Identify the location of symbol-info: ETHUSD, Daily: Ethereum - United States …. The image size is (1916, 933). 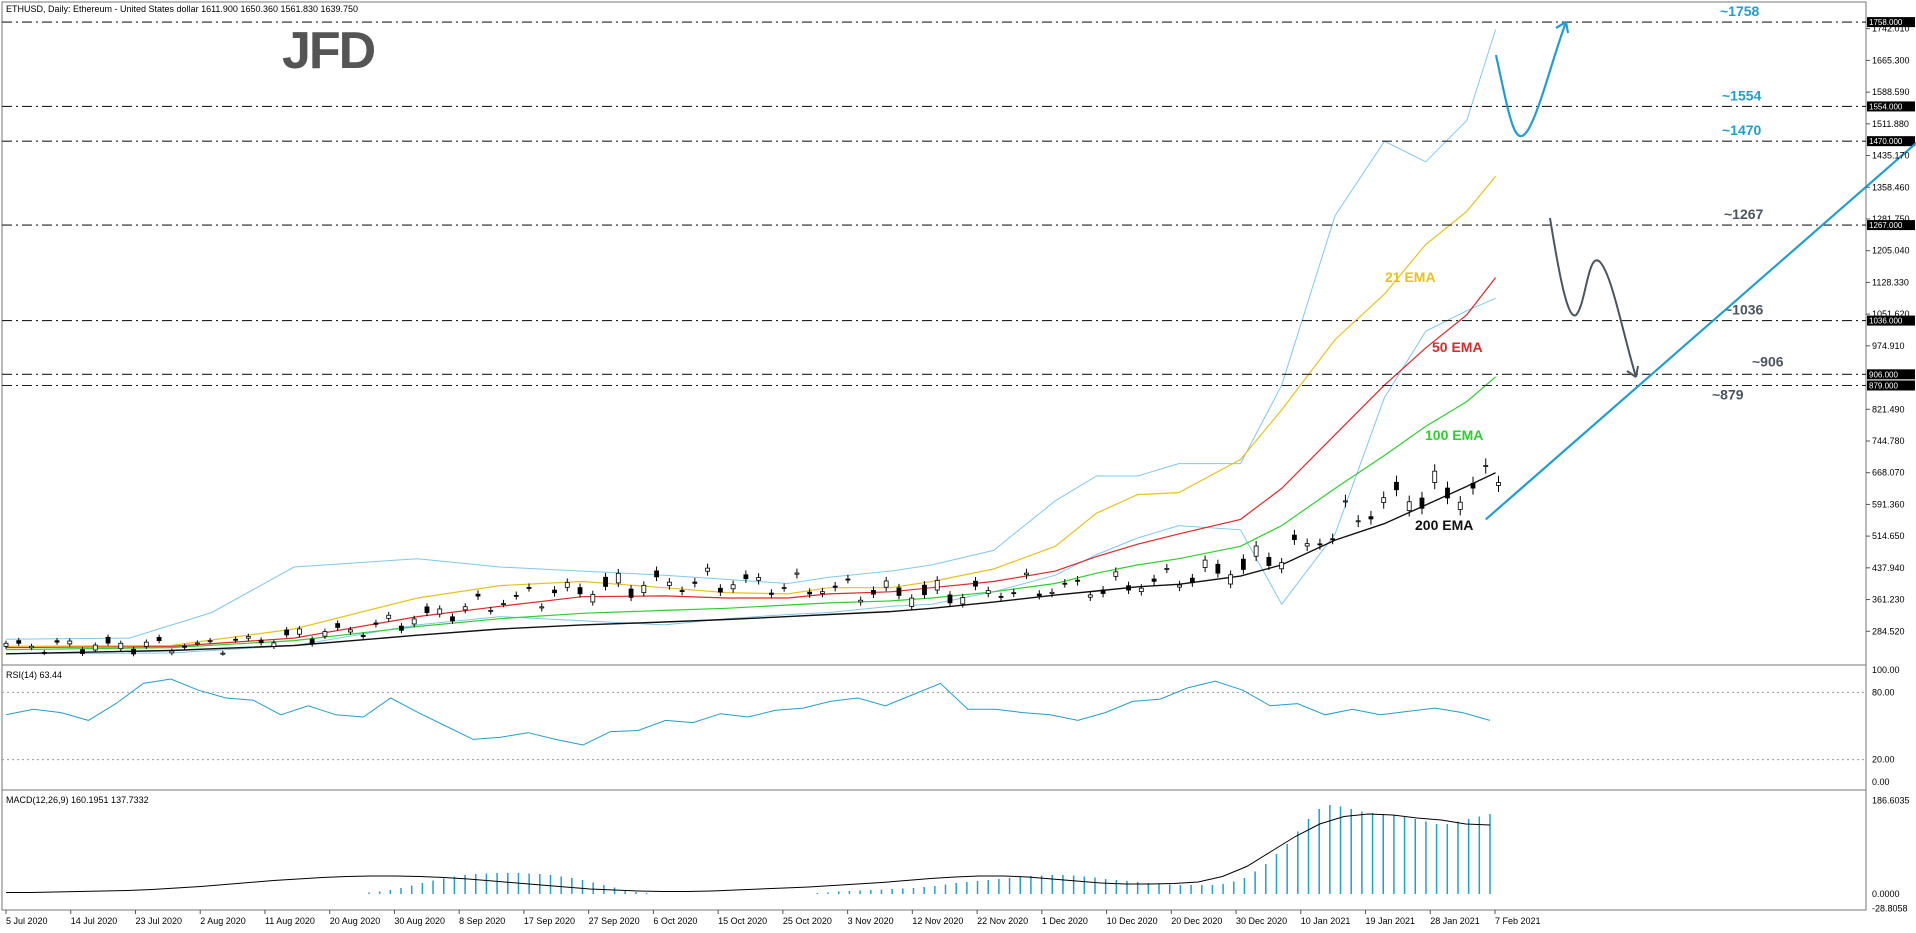
(182, 9).